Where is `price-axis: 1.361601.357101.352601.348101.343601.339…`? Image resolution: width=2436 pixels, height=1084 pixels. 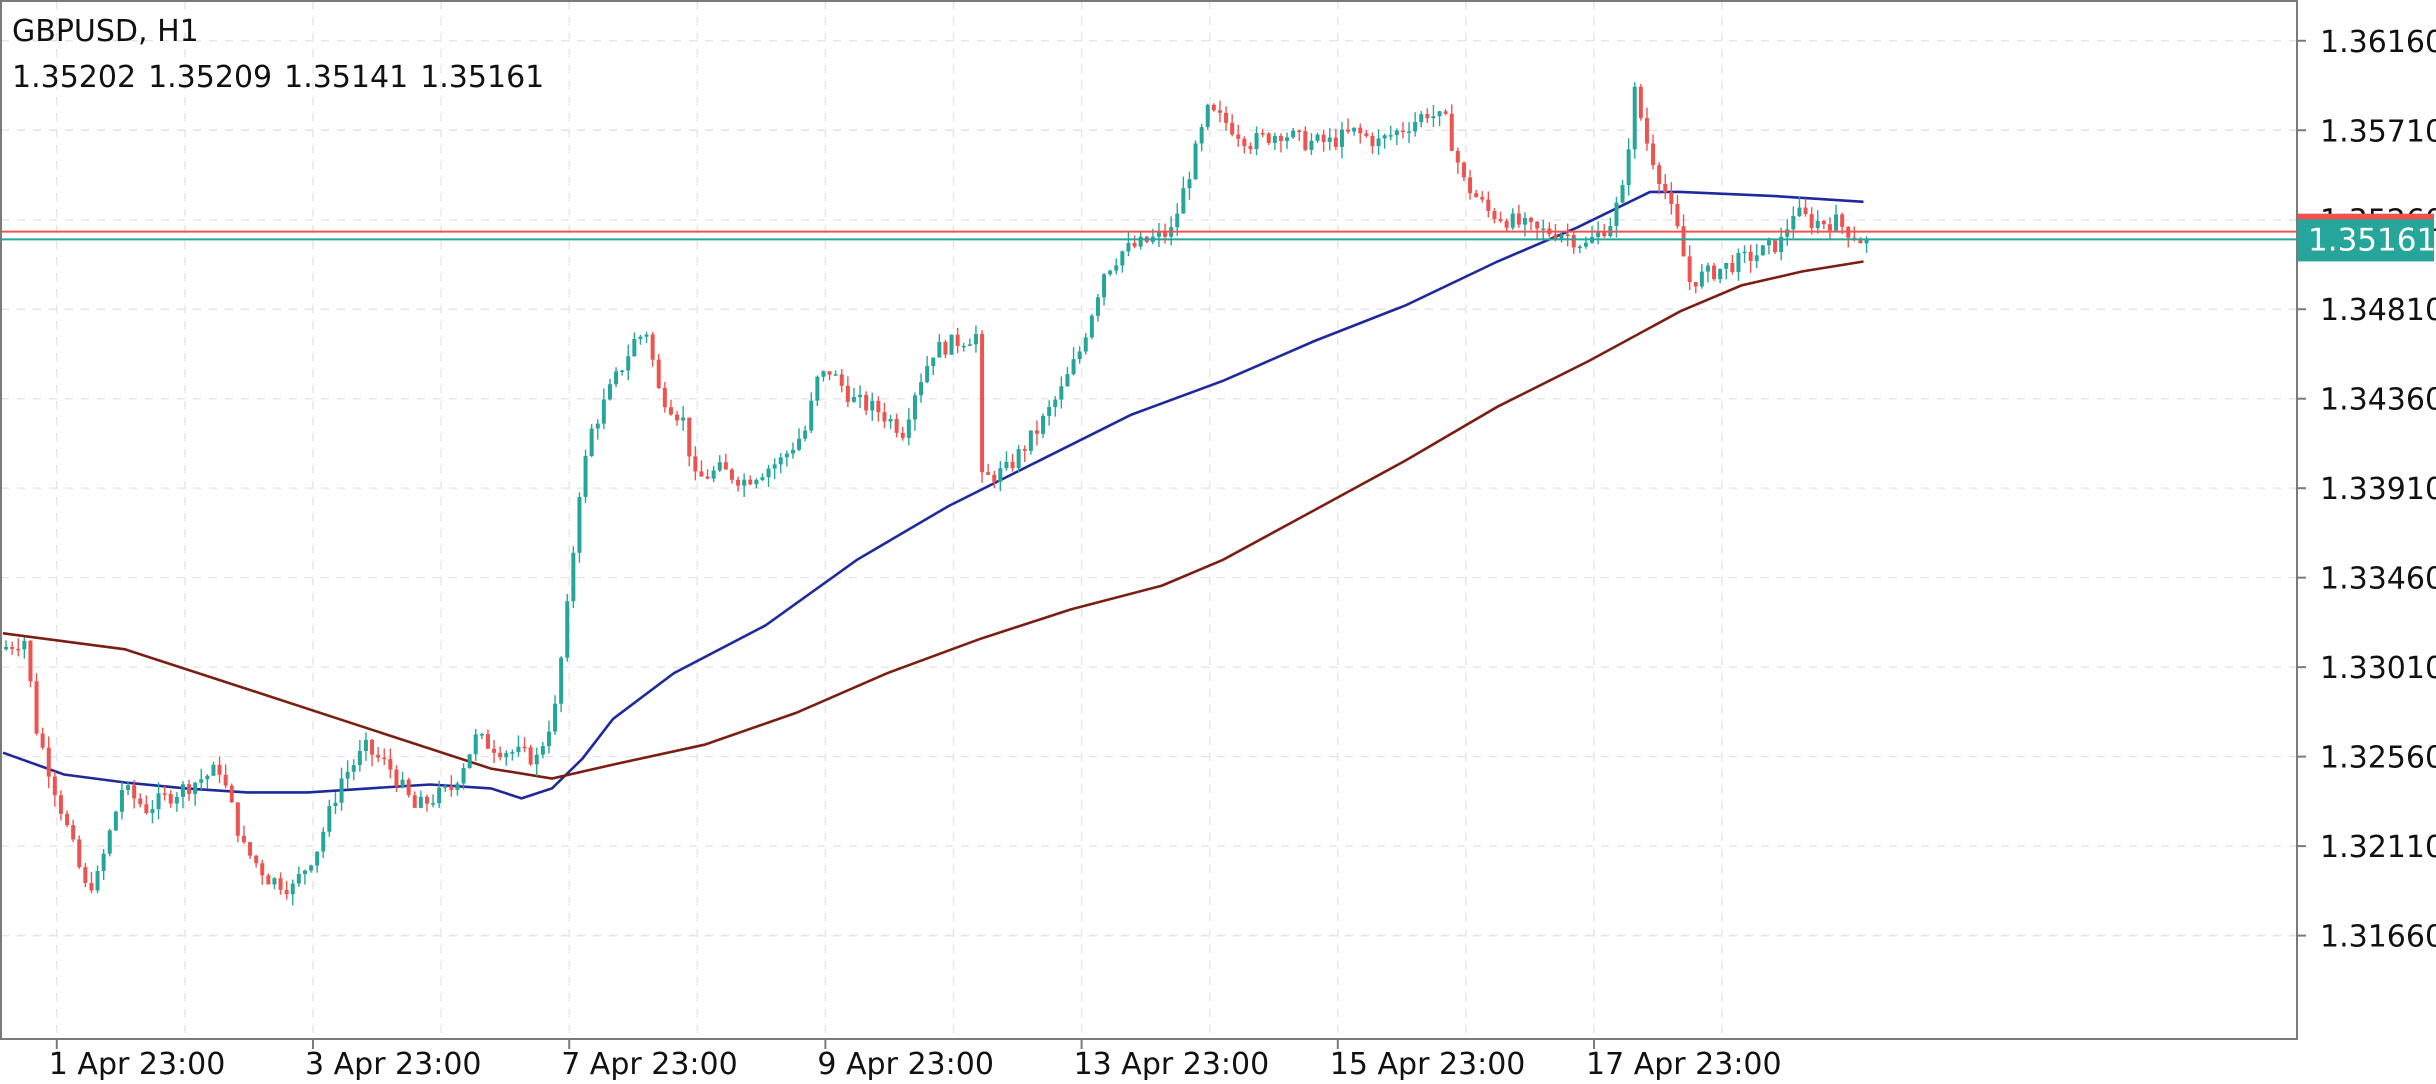 price-axis: 1.361601.357101.352601.348101.343601.339… is located at coordinates (2366, 490).